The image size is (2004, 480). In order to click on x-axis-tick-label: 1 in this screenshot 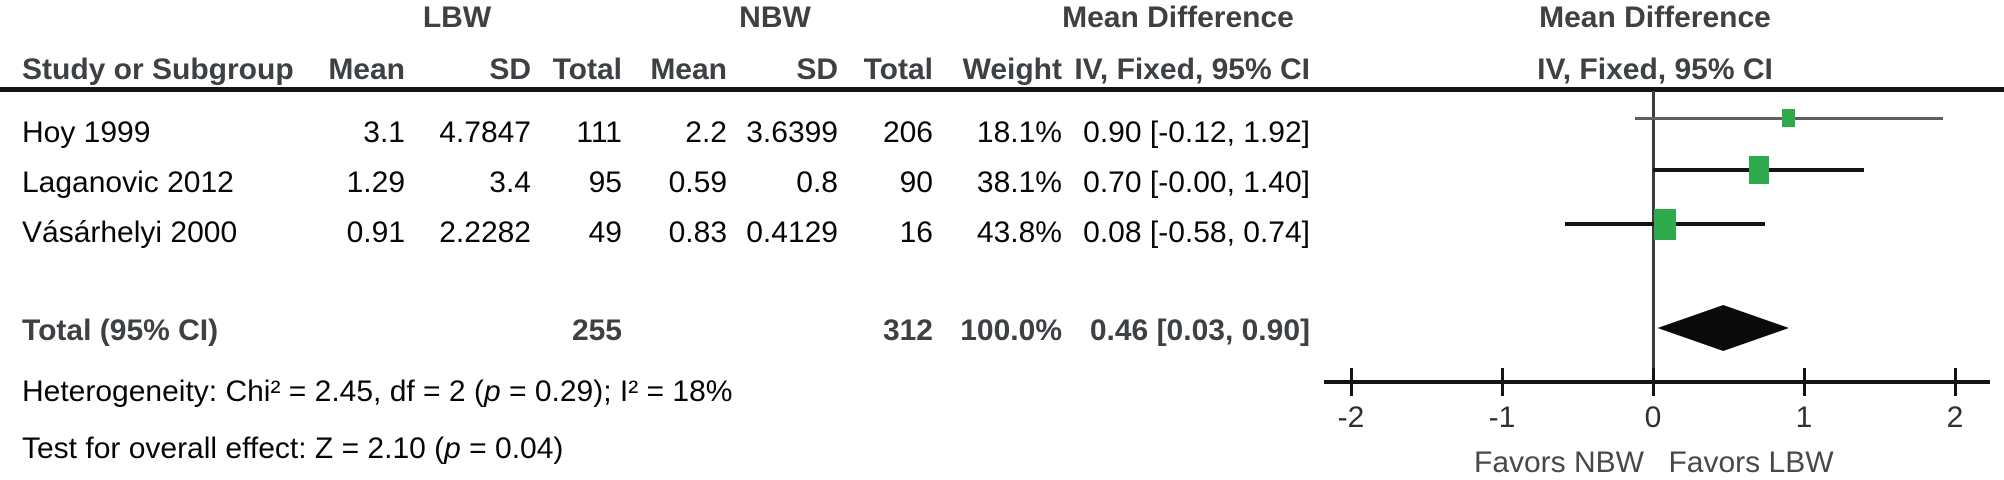, I will do `click(1804, 417)`.